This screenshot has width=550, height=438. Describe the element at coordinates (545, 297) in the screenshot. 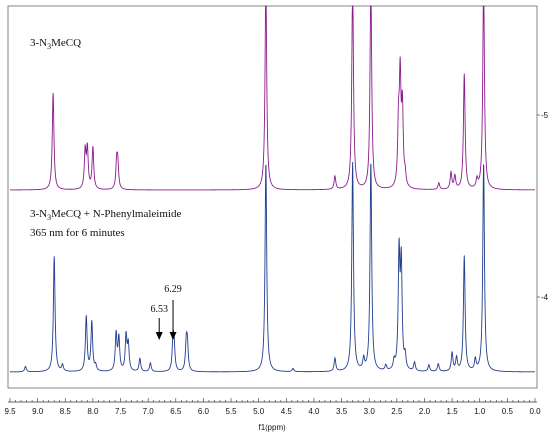

I see `right-tick-label: -4` at that location.